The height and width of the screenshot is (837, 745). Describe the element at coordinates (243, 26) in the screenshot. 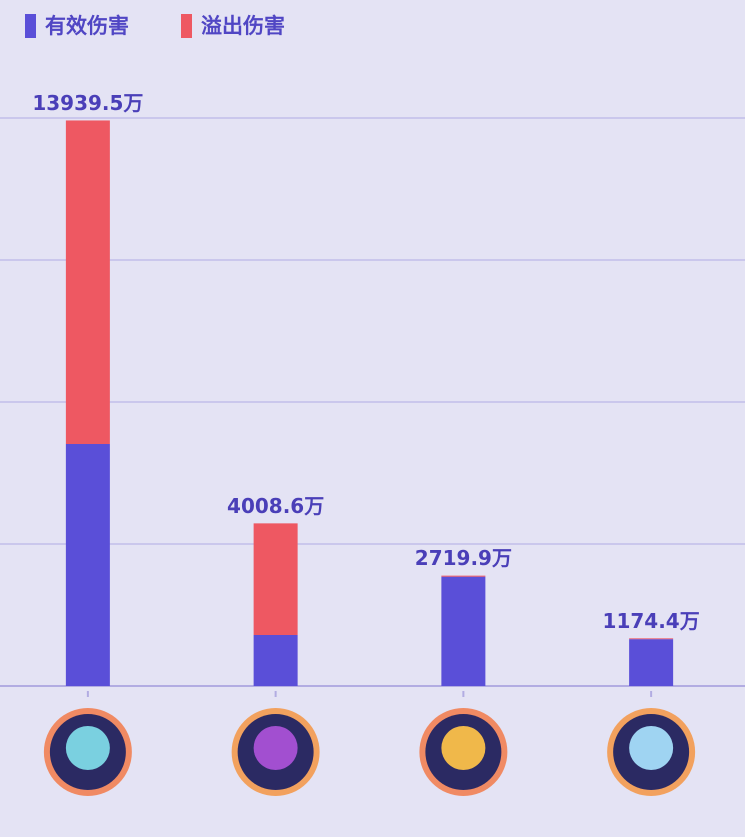

I see `legend-label: 溢出伤害` at that location.